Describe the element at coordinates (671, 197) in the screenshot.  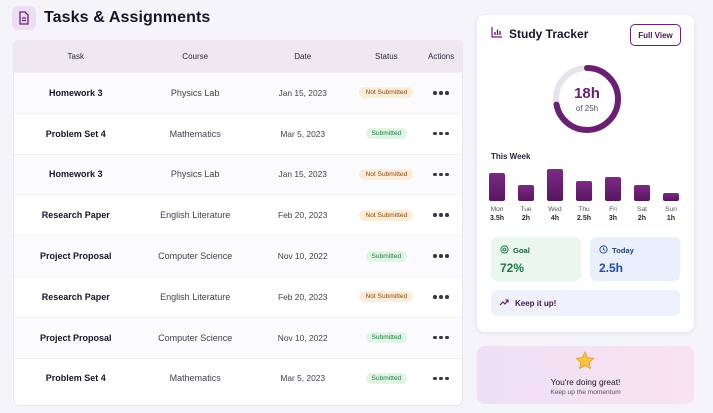
I see `bar-sun` at that location.